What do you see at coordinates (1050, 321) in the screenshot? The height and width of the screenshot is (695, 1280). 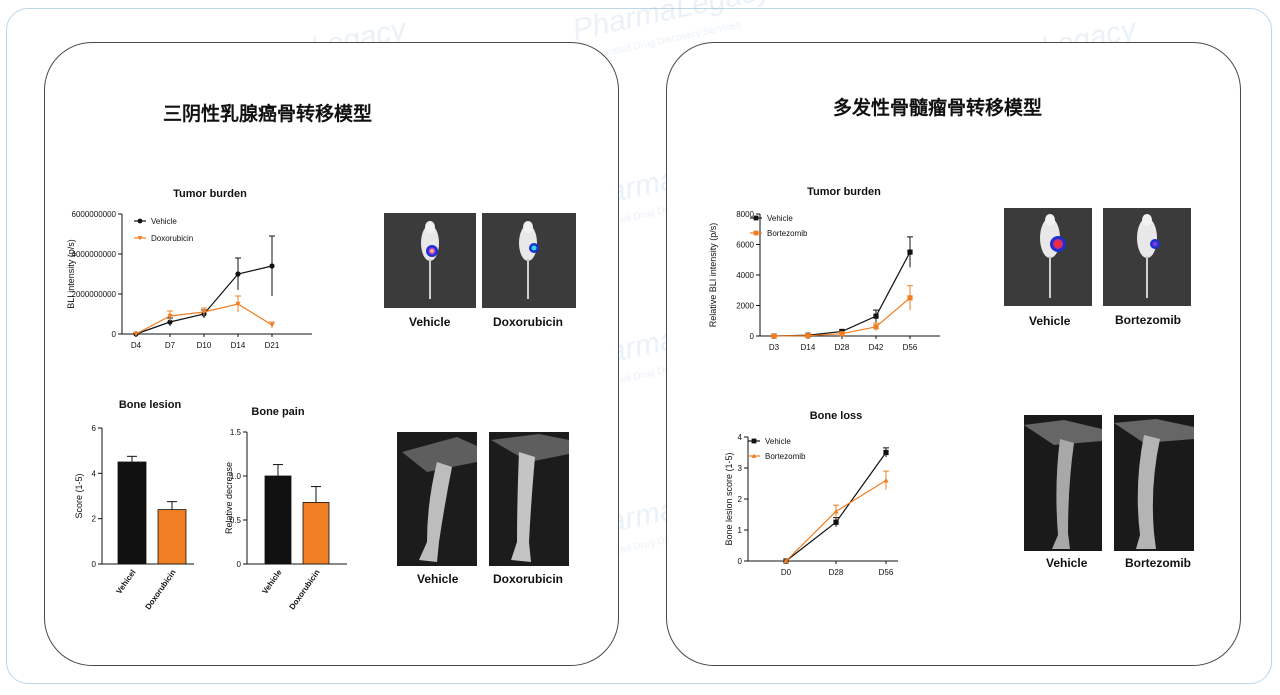 I see `bli-vehicle-right-caption: Vehicle` at bounding box center [1050, 321].